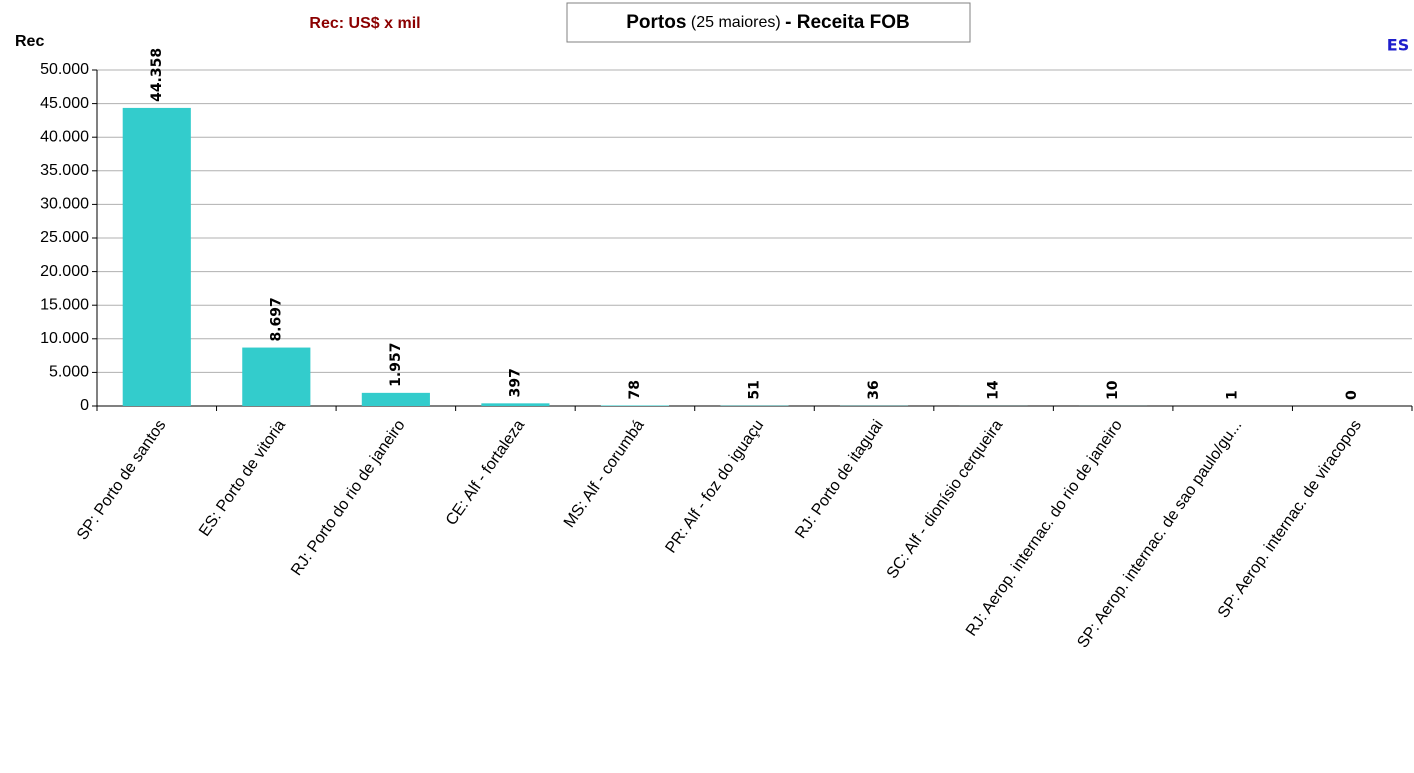 This screenshot has height=773, width=1414. What do you see at coordinates (157, 75) in the screenshot?
I see `value-label: 44.358` at bounding box center [157, 75].